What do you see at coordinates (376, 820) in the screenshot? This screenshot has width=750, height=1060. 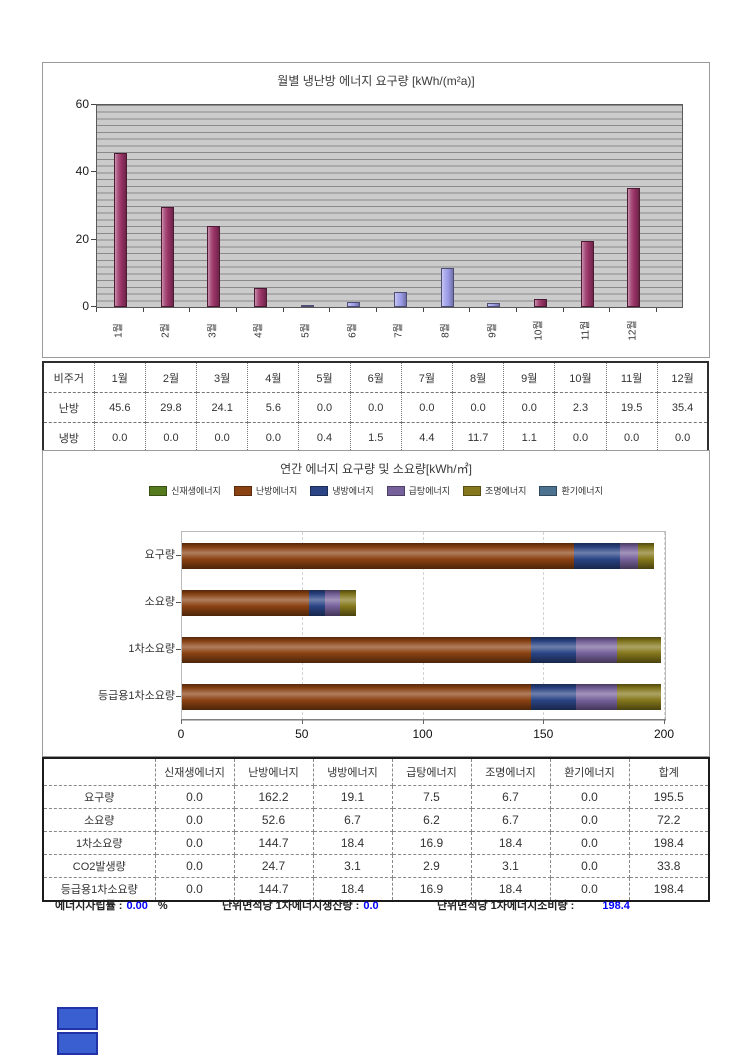 I see `table-row: 소요량 0.0 52.6 6.7 6.2 6.7 0.0 72.2` at bounding box center [376, 820].